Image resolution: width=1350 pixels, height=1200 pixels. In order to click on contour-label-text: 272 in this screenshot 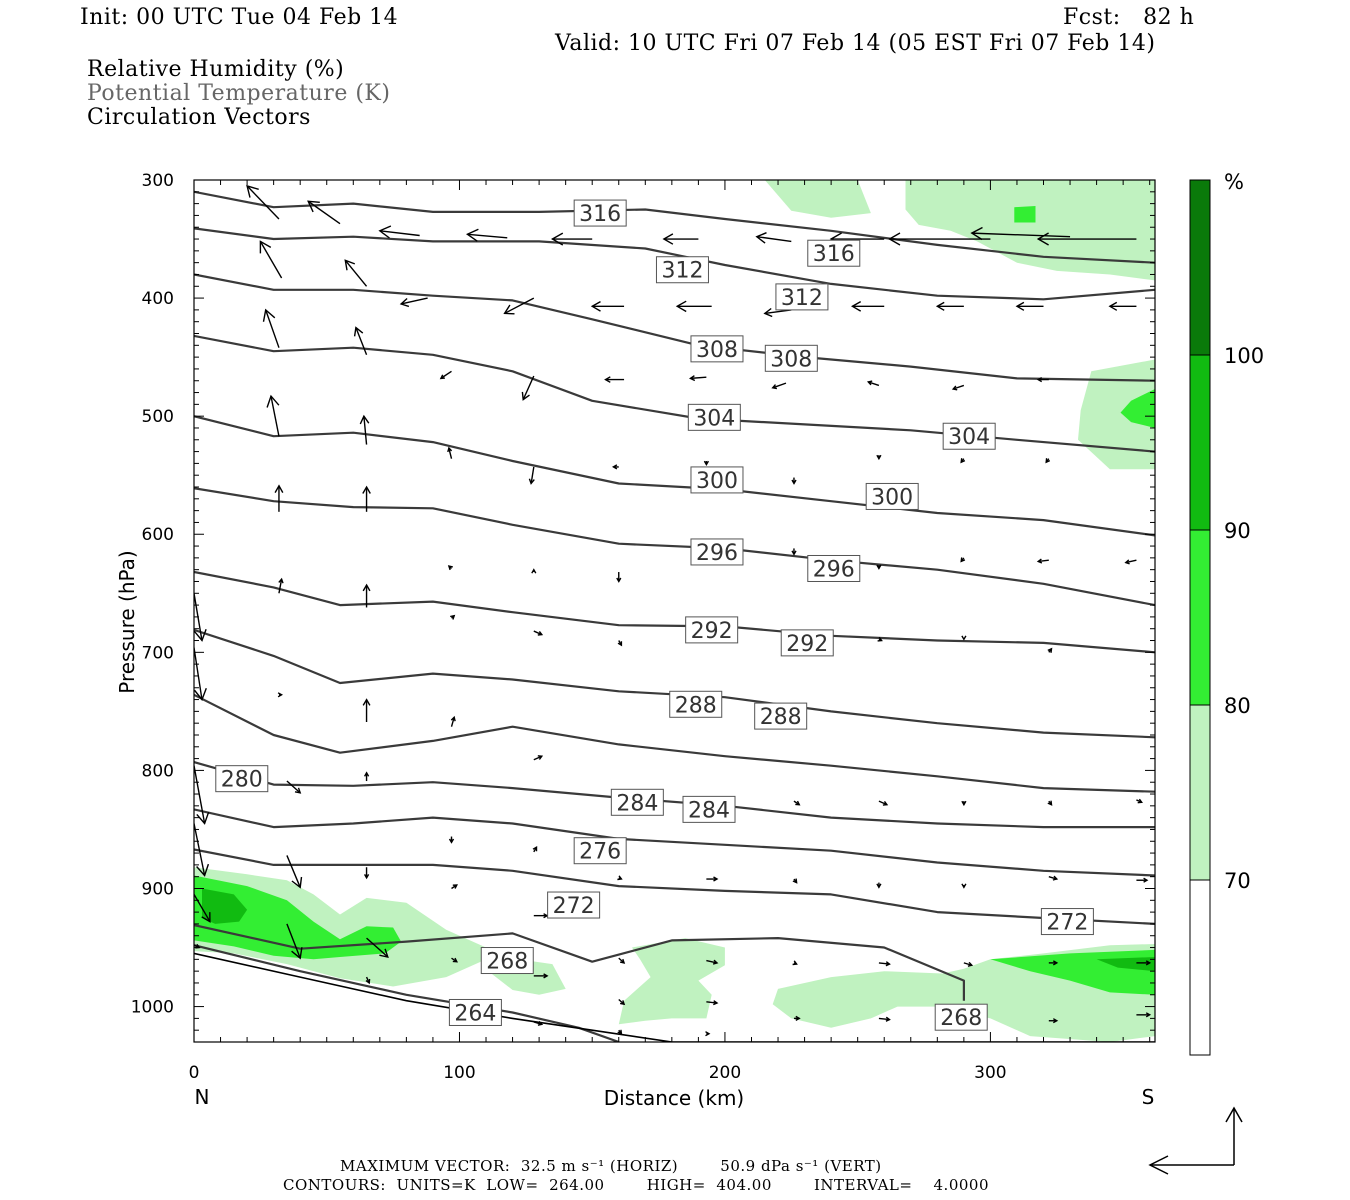, I will do `click(574, 906)`.